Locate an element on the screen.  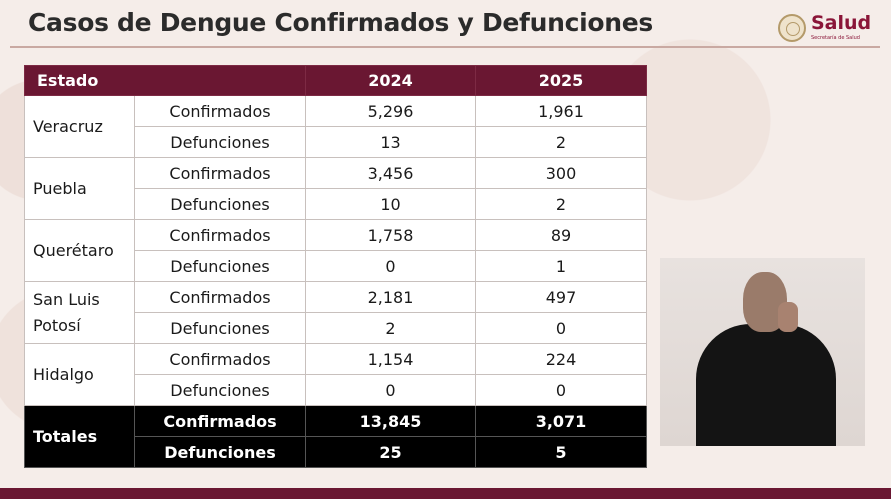
logo-subtitle: Secretaría de Salud is located at coordinates (835, 38).